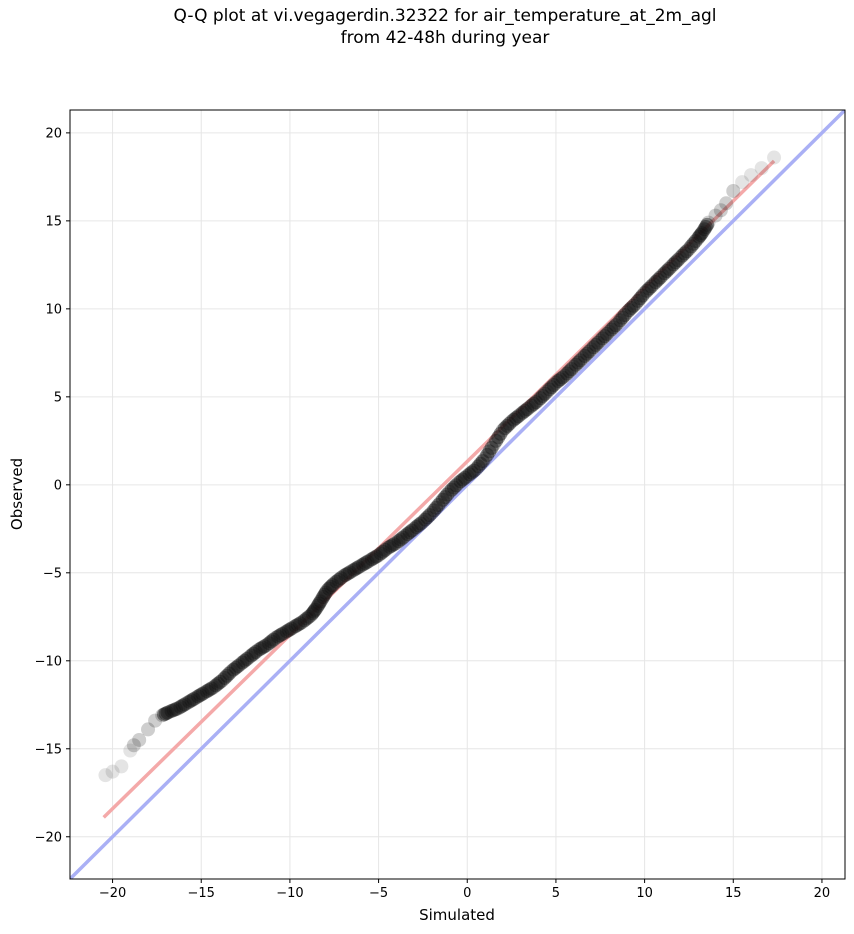  I want to click on x-axis-ticks: −20 −15 −10 −5 0 5 10 15 20, so click(464, 890).